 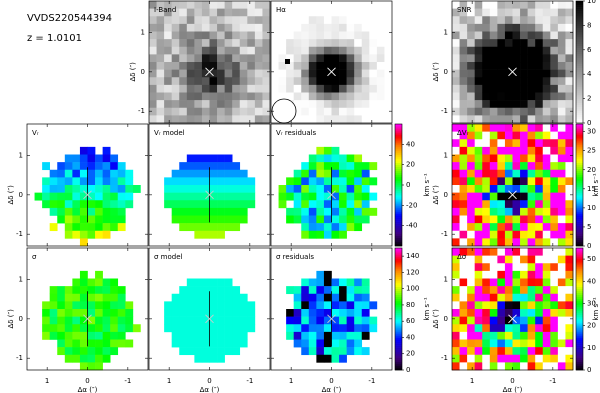 I want to click on colorbar-tick-label: 40, so click(x=410, y=337).